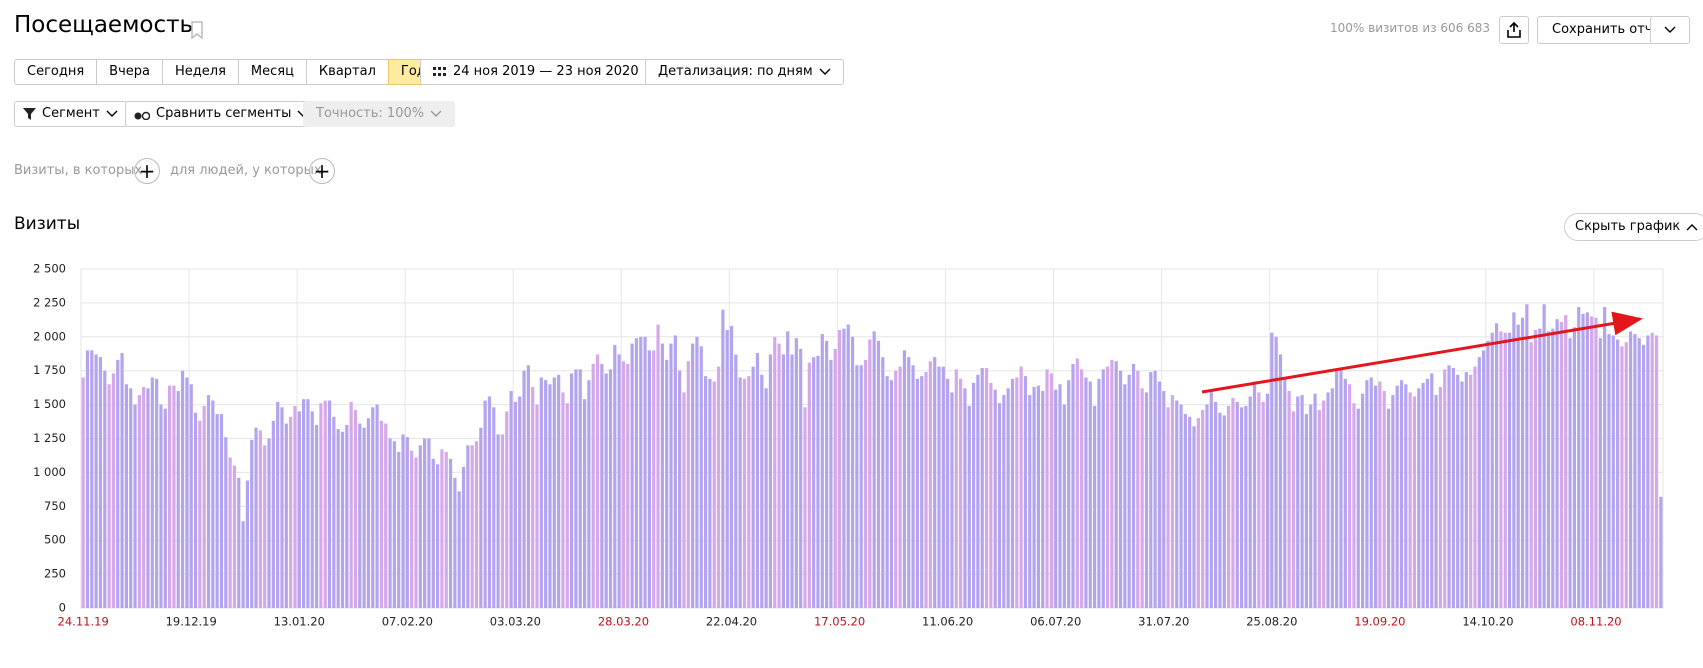 The height and width of the screenshot is (668, 1703). I want to click on hide-chart-button: Скрыть график, so click(1633, 227).